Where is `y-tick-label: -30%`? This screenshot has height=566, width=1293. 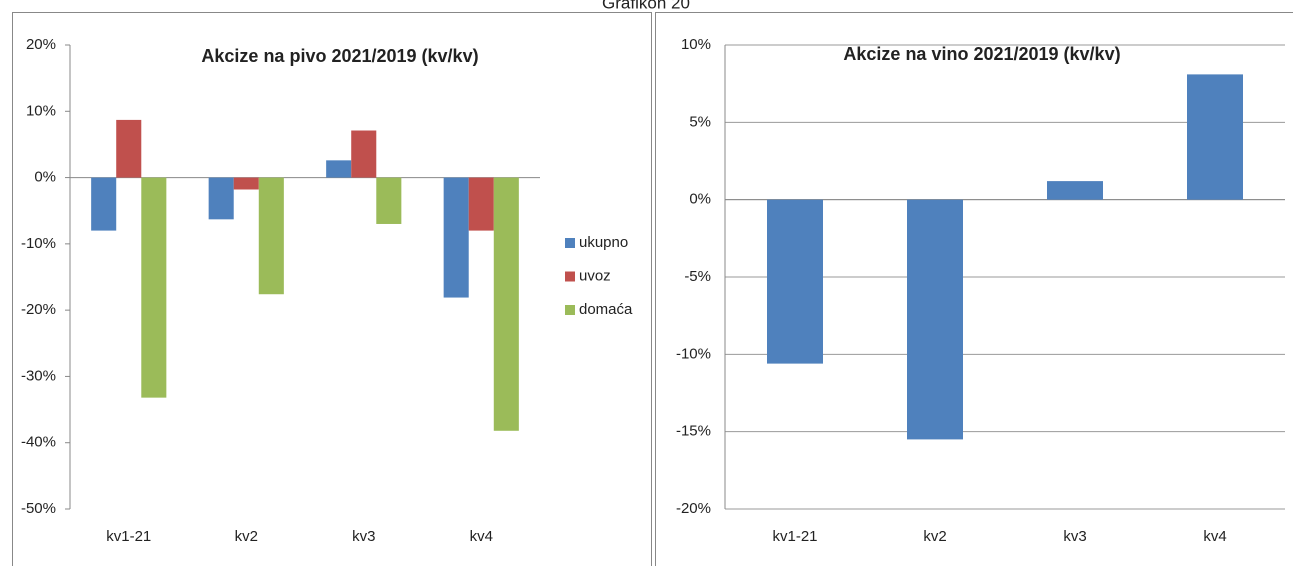 y-tick-label: -30% is located at coordinates (38, 375).